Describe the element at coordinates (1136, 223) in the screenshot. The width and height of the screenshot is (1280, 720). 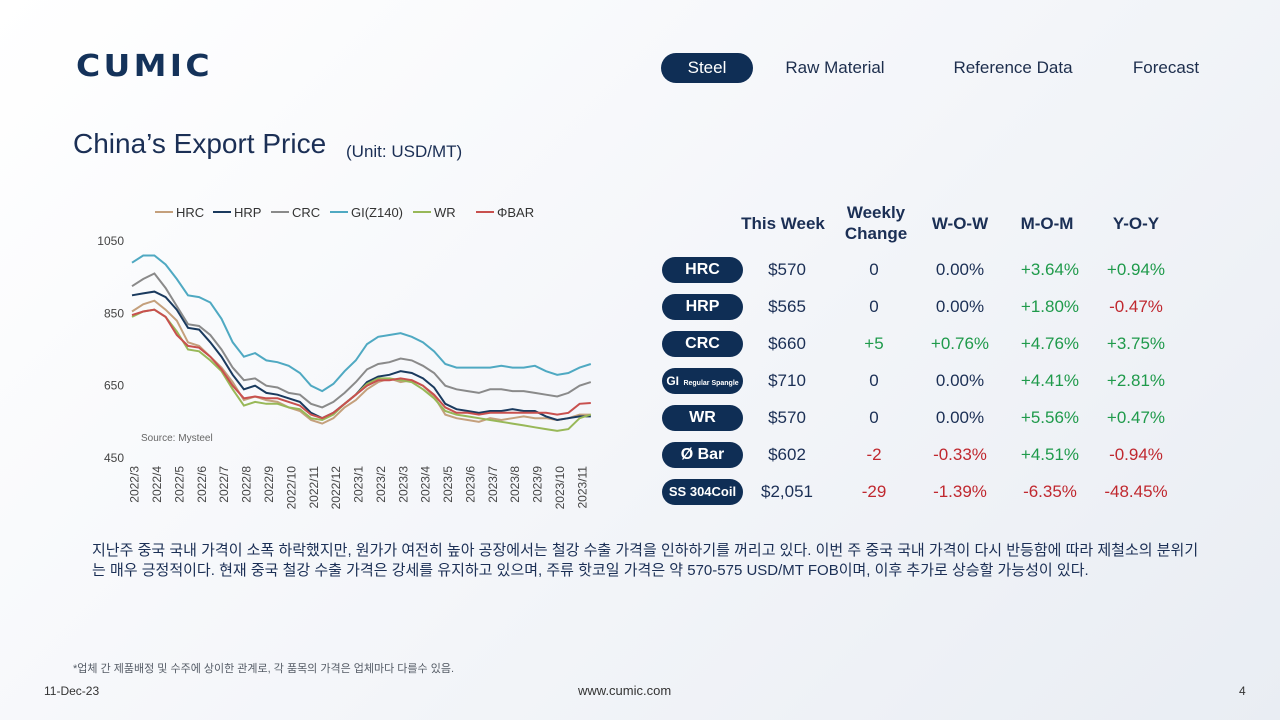
I see `header-yoy: Y-O-Y` at that location.